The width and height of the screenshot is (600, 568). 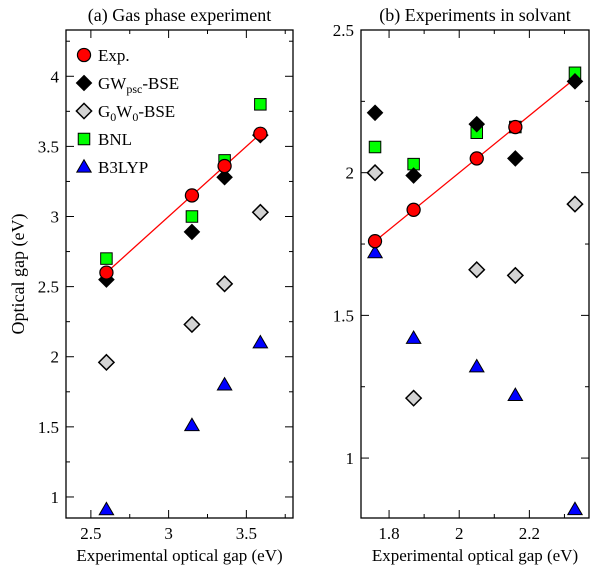 I want to click on legend-subscript: psc, so click(x=134, y=89).